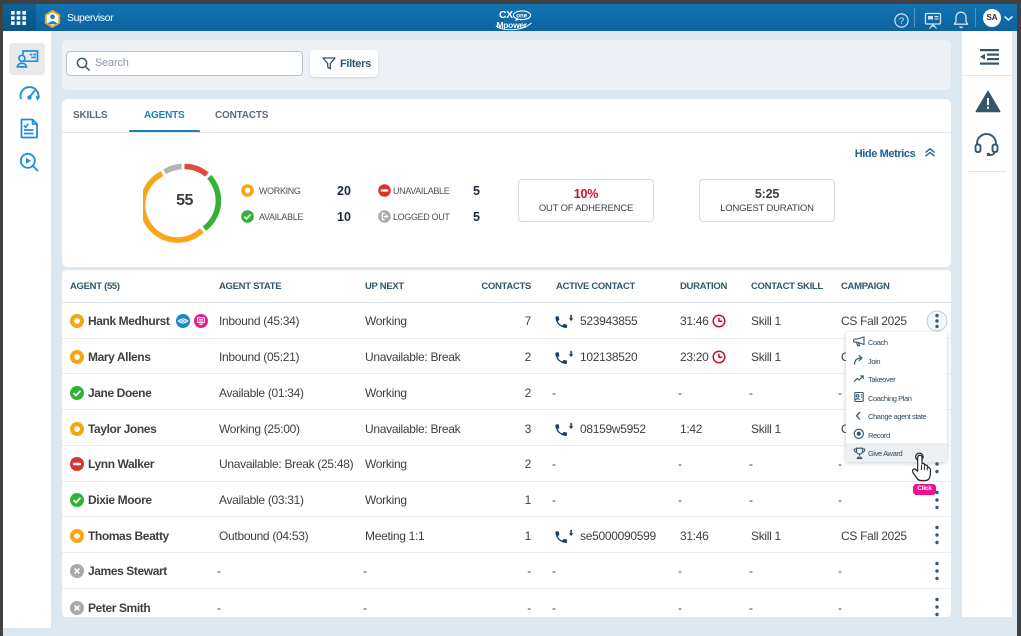 This screenshot has width=1021, height=636. Describe the element at coordinates (522, 16) in the screenshot. I see `svg-text: one` at that location.